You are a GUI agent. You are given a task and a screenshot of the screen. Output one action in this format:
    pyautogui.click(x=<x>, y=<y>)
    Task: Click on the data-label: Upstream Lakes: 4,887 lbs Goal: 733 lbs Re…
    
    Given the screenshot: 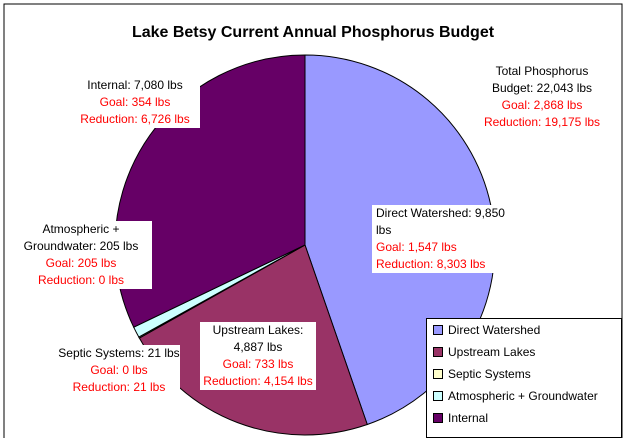 What is the action you would take?
    pyautogui.click(x=258, y=356)
    